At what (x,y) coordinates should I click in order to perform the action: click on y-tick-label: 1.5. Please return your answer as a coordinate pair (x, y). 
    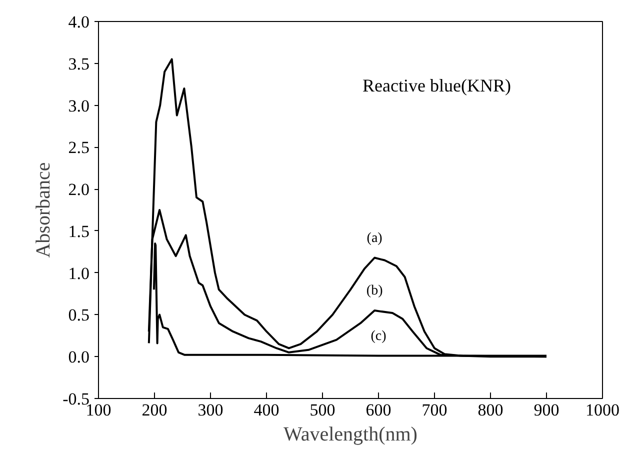
    Looking at the image, I should click on (79, 231).